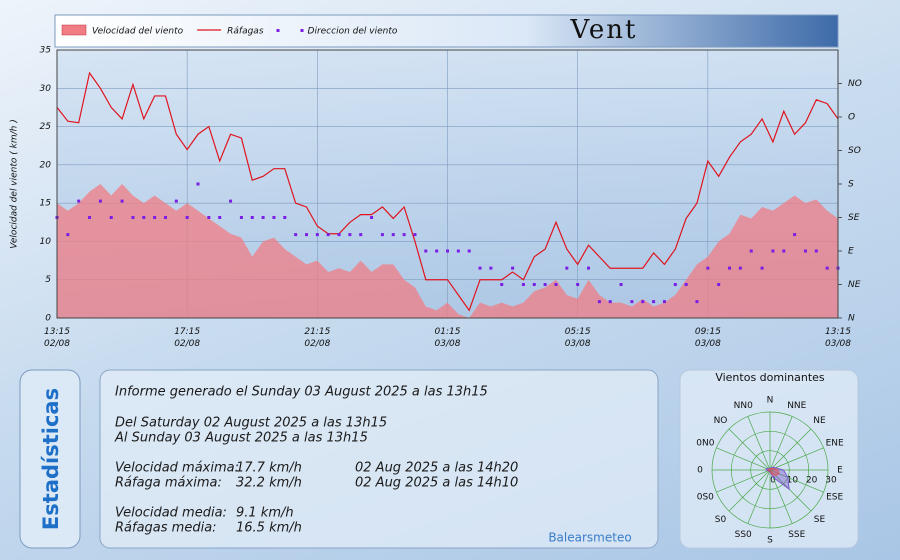 Image resolution: width=900 pixels, height=560 pixels. Describe the element at coordinates (838, 338) in the screenshot. I see `x-tick-label: 13:15 03/08` at that location.